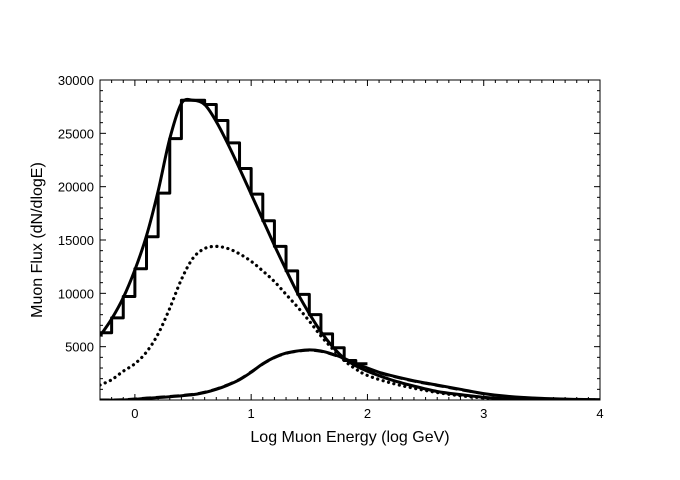 The height and width of the screenshot is (480, 680). Describe the element at coordinates (76, 133) in the screenshot. I see `y-tick-label: 25000` at that location.